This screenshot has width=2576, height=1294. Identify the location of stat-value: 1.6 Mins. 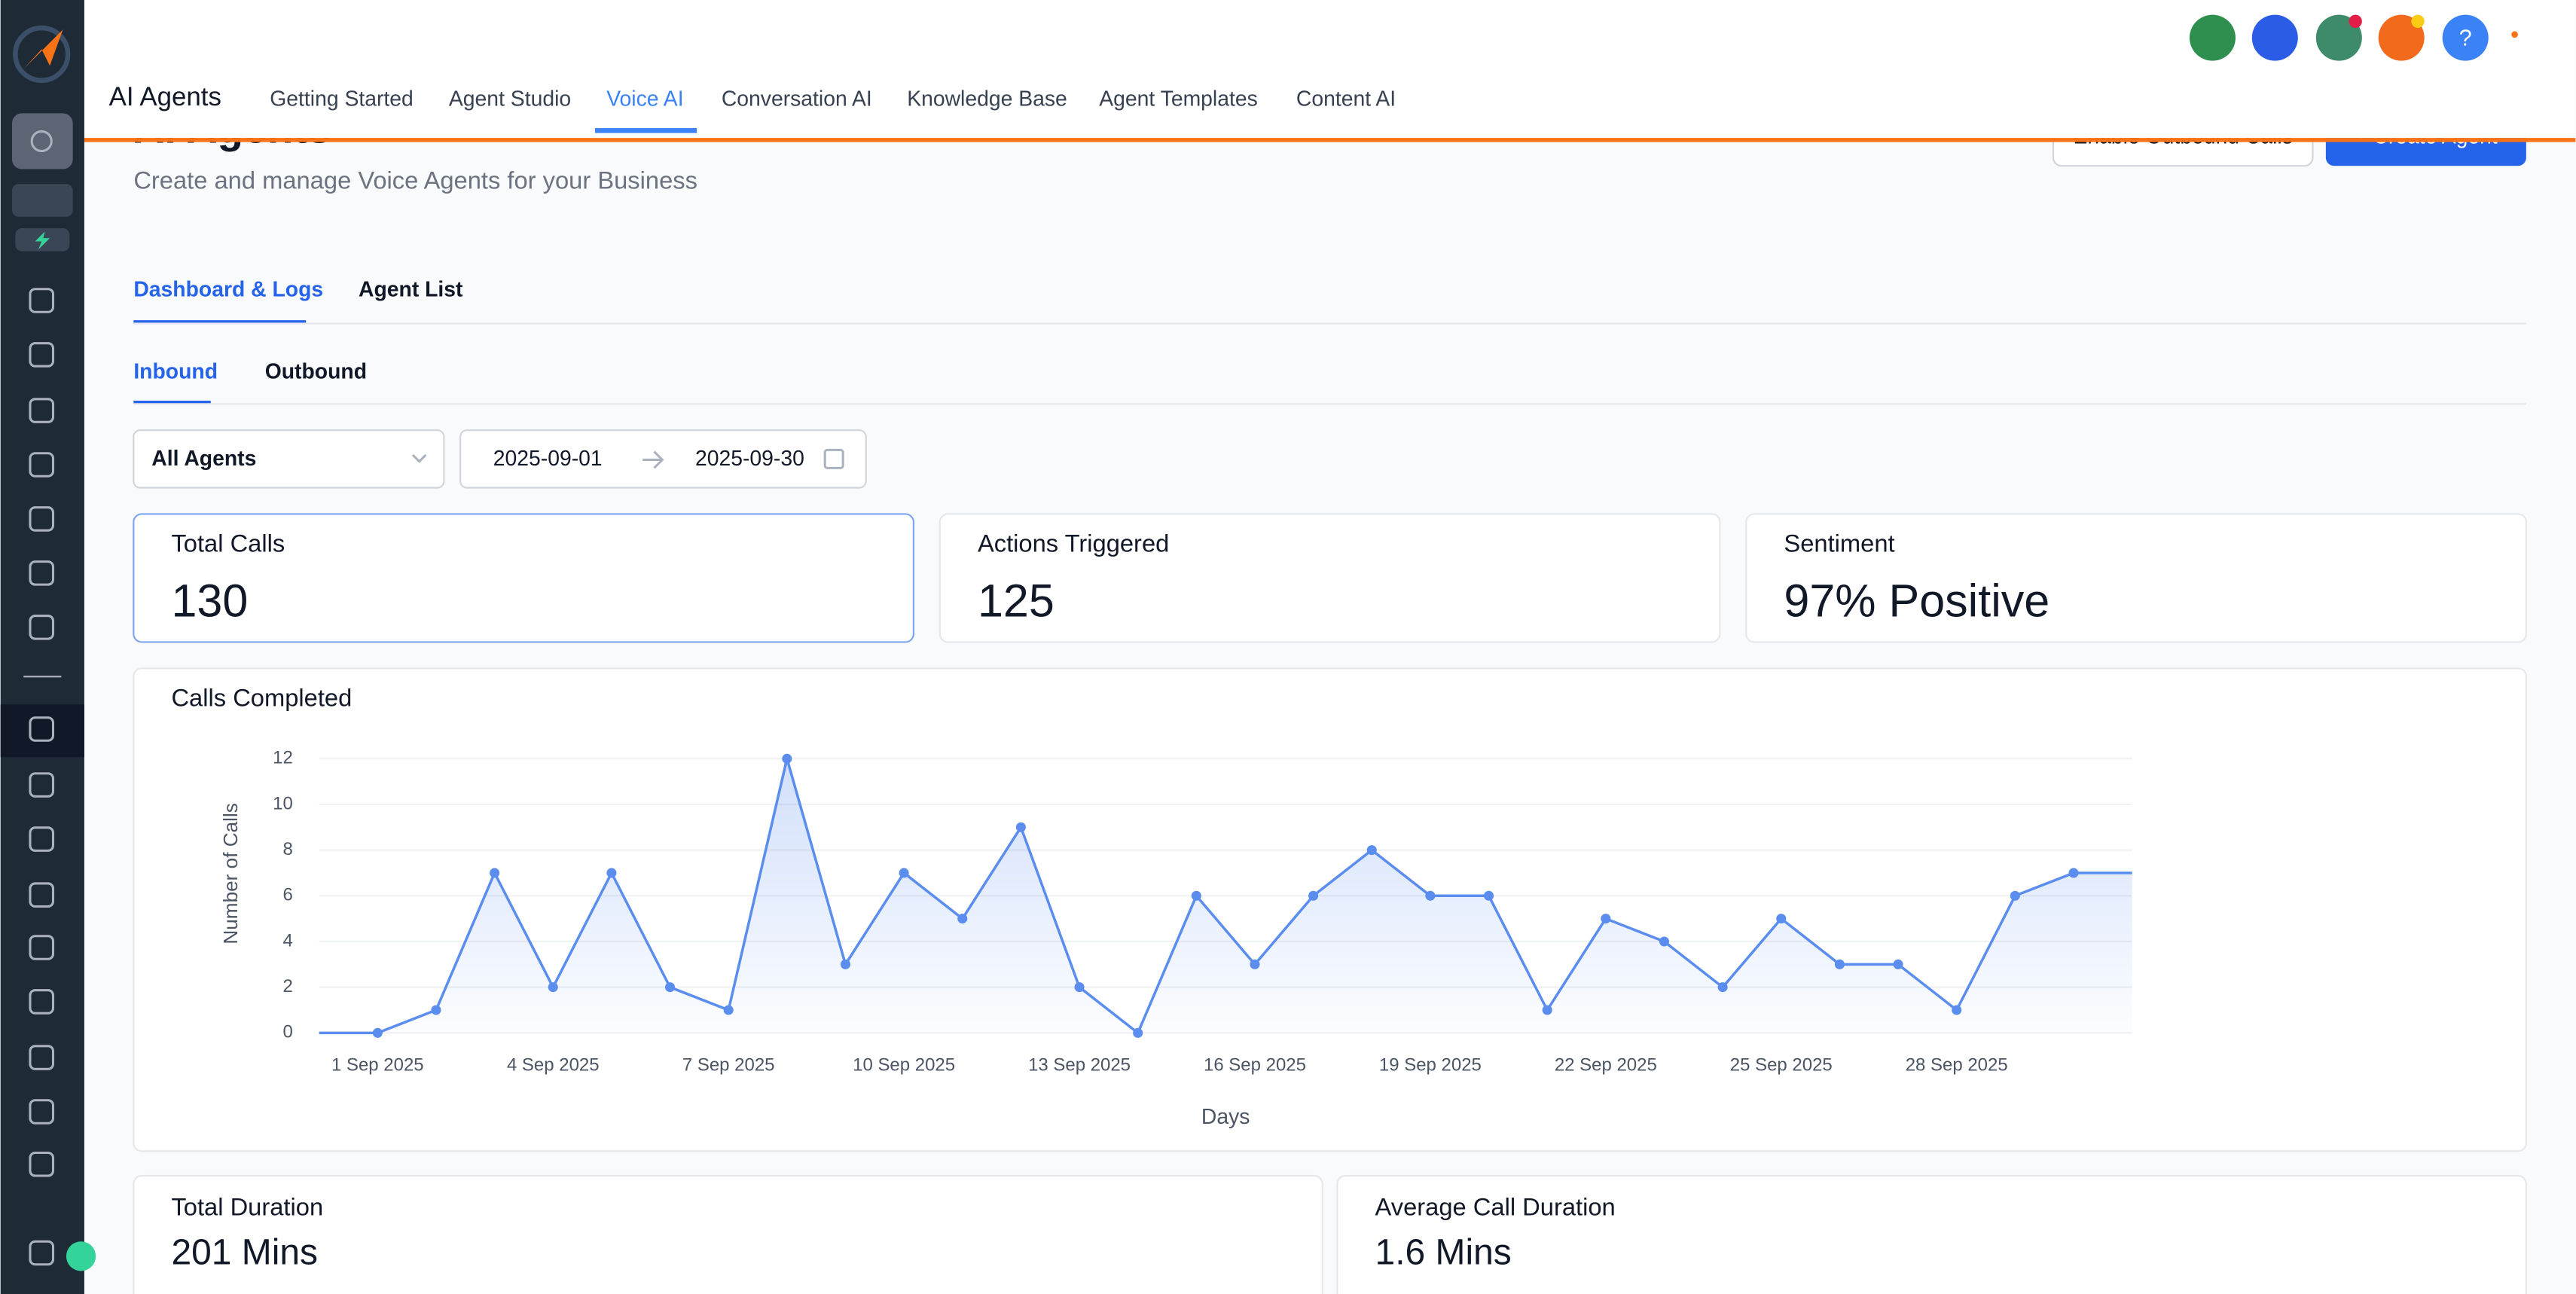
(1444, 1252).